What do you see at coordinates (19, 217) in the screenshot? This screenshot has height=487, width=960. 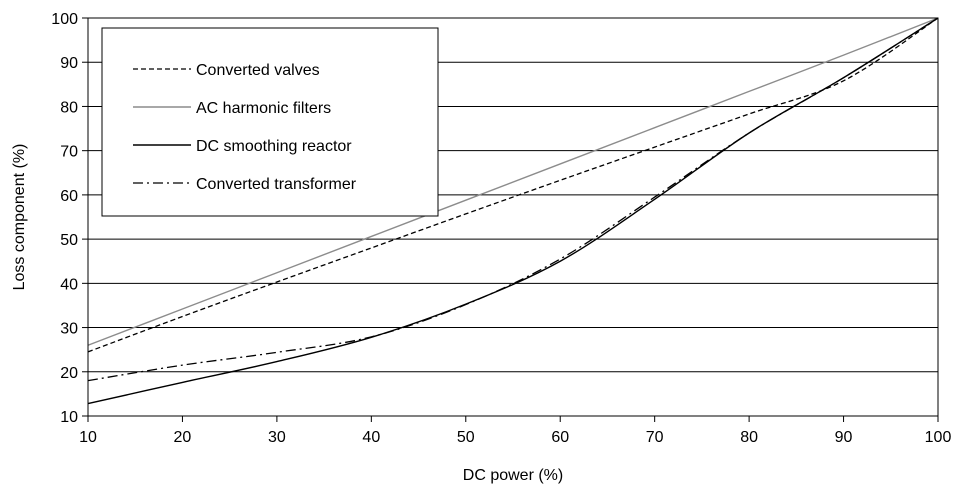 I see `y-axis-title: Loss component (%)` at bounding box center [19, 217].